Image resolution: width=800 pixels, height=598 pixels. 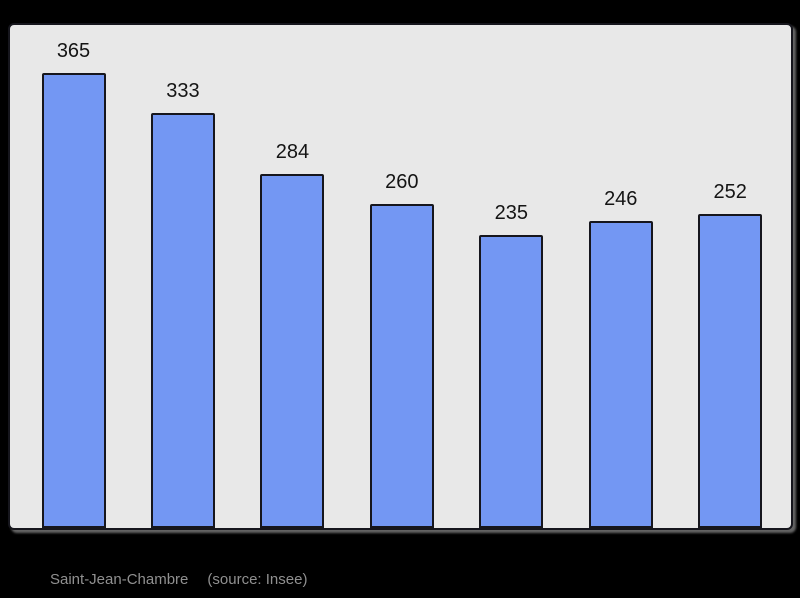 I want to click on caption: Saint-Jean-Chambre (source: Insee), so click(x=178, y=580).